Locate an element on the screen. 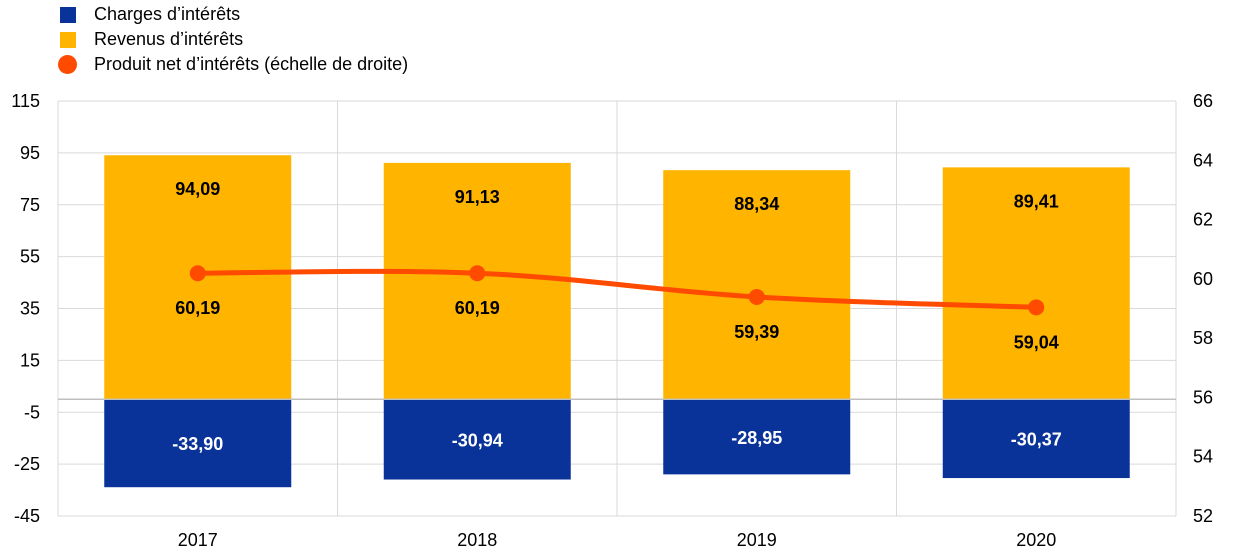  data-label-revenus: 94,09 is located at coordinates (197, 189).